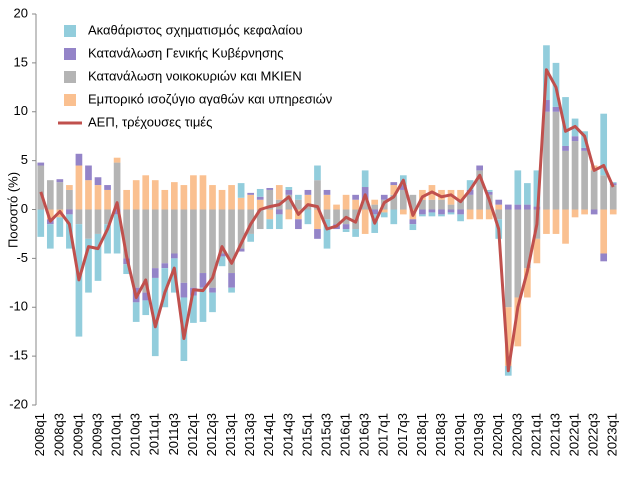 The width and height of the screenshot is (626, 496). Describe the element at coordinates (18, 403) in the screenshot. I see `y-tick-label: -20` at that location.